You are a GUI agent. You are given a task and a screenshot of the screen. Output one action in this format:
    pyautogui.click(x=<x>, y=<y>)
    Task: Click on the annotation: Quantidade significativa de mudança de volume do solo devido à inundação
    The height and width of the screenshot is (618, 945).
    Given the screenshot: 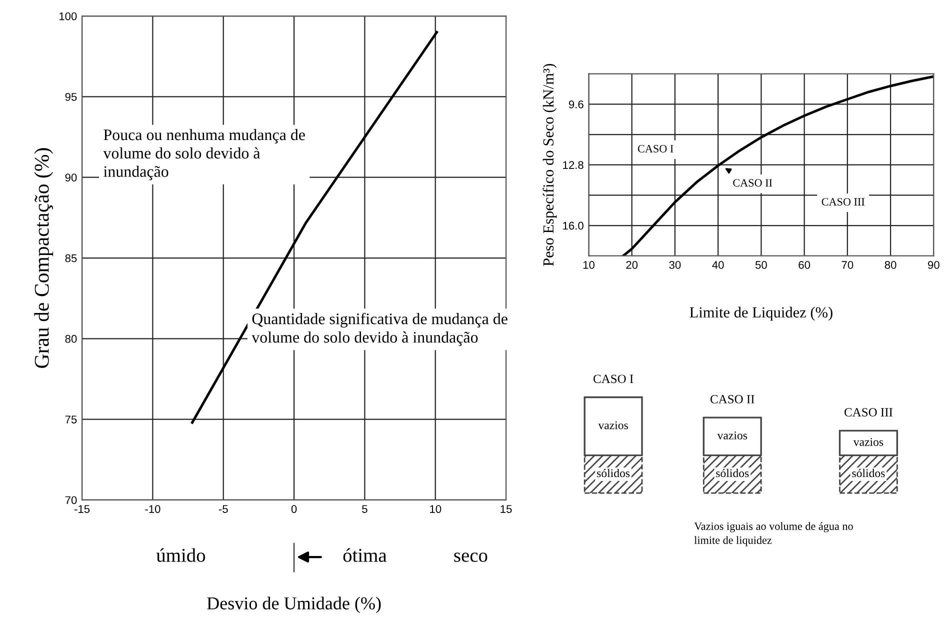 What is the action you would take?
    pyautogui.click(x=380, y=329)
    